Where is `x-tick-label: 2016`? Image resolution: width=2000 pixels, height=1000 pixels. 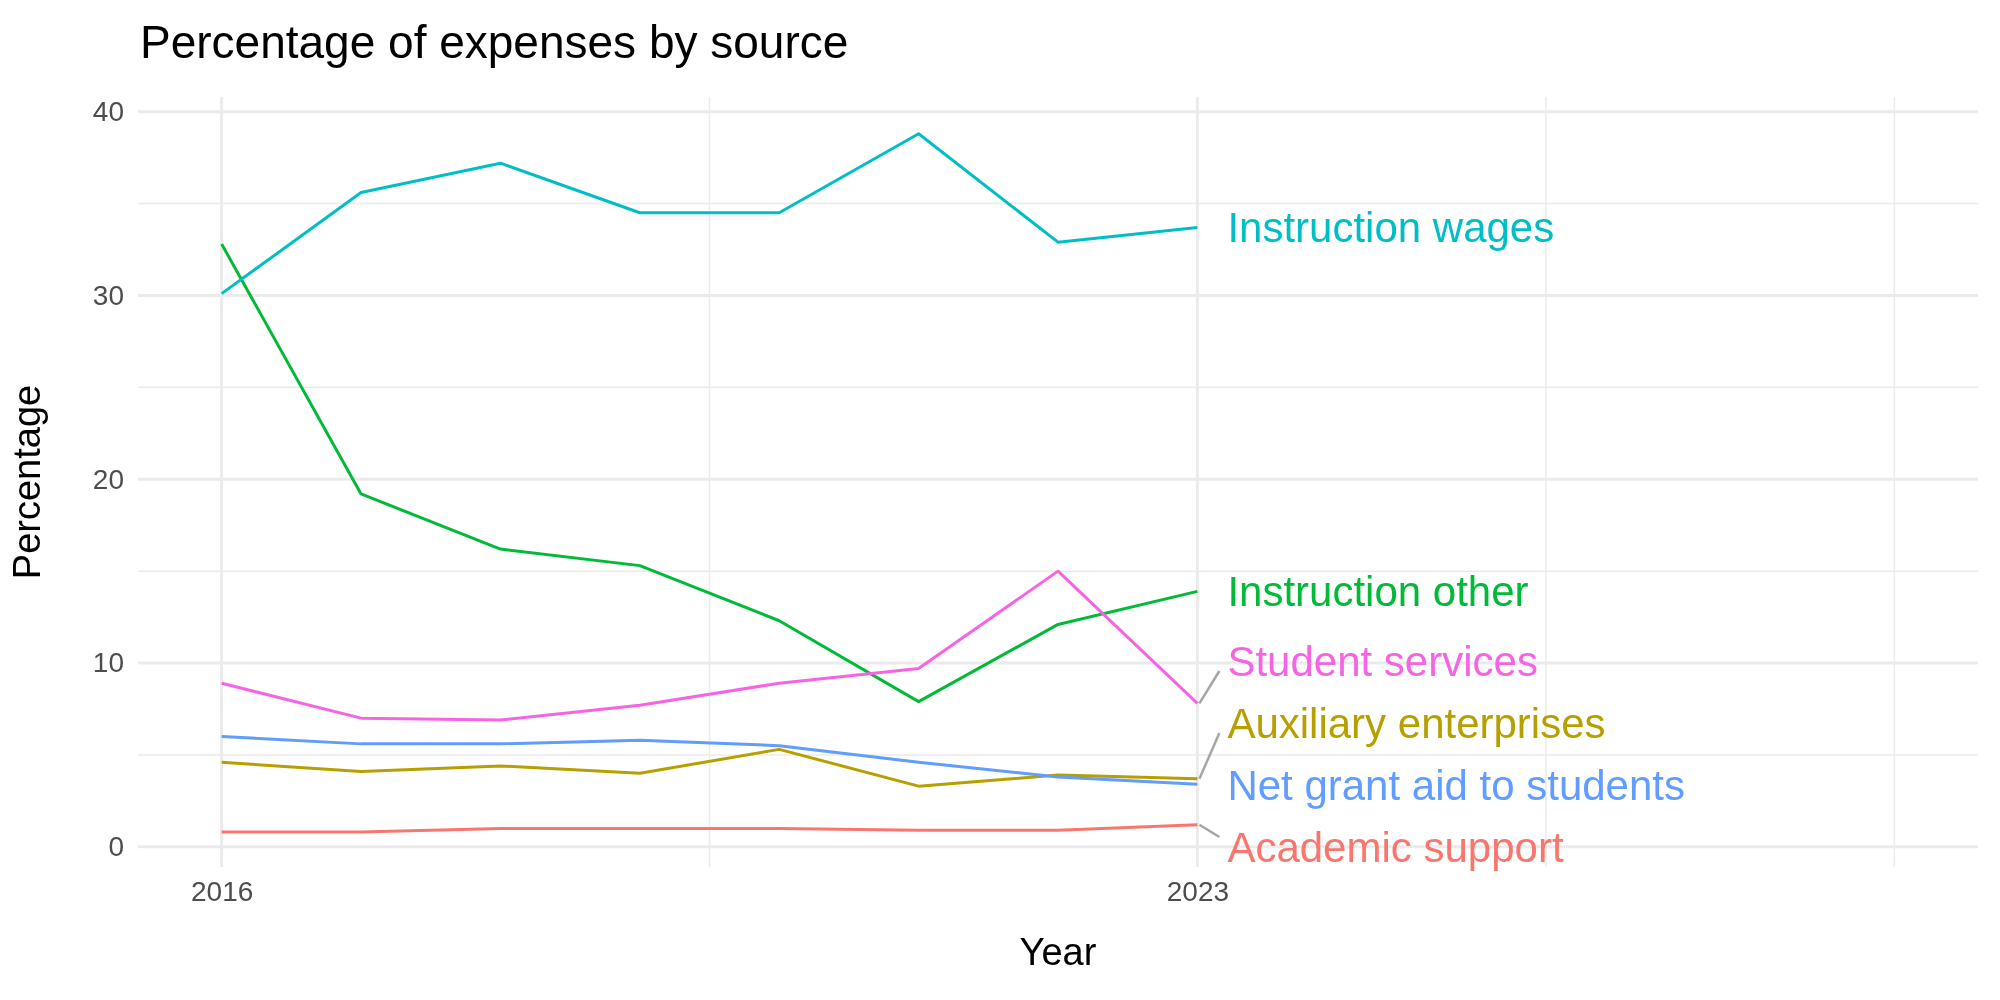 x-tick-label: 2016 is located at coordinates (222, 891).